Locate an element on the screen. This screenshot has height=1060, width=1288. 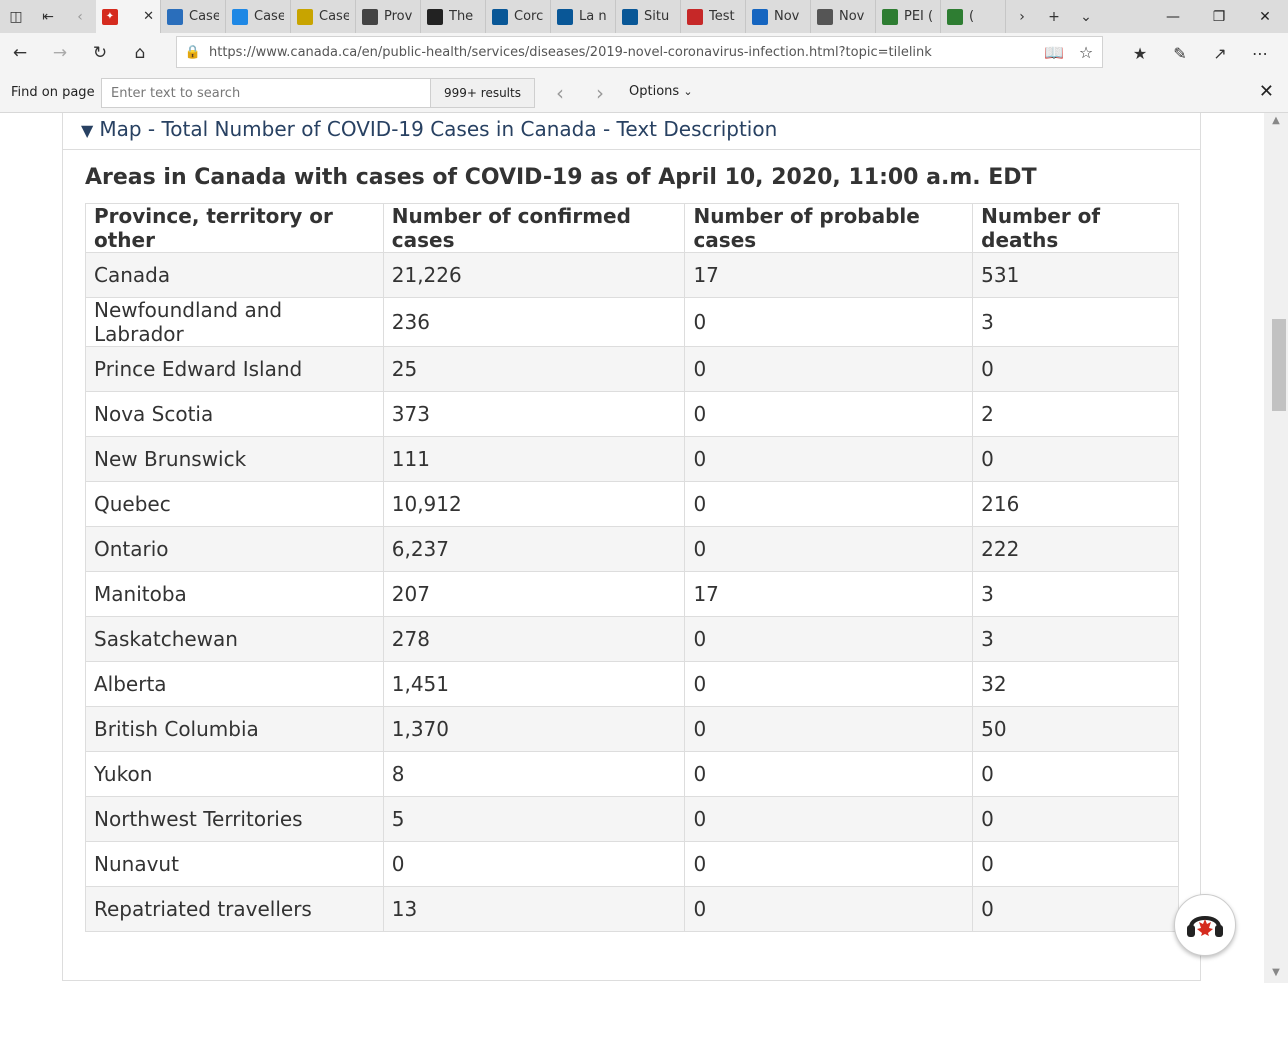
column-header: Number of deaths is located at coordinates (1075, 228).